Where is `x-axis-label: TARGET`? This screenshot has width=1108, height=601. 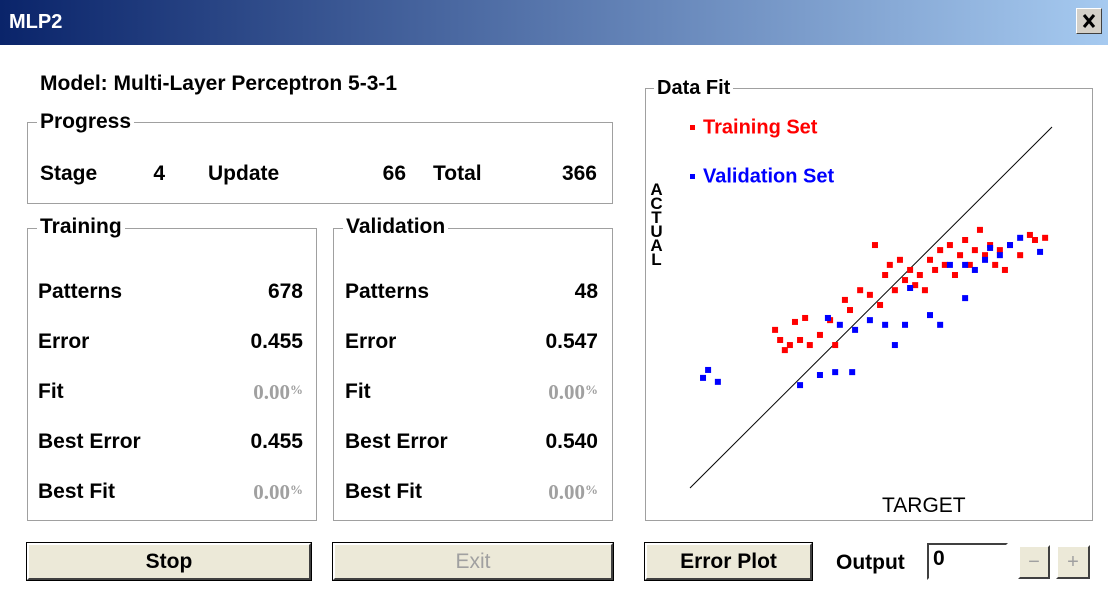
x-axis-label: TARGET is located at coordinates (924, 505).